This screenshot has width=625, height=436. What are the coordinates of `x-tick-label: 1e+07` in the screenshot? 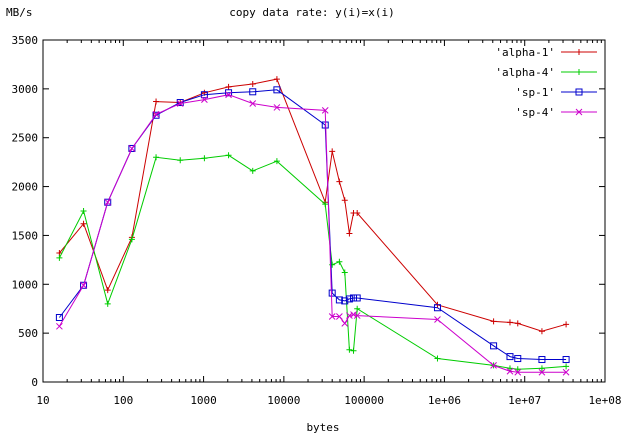 It's located at (524, 400).